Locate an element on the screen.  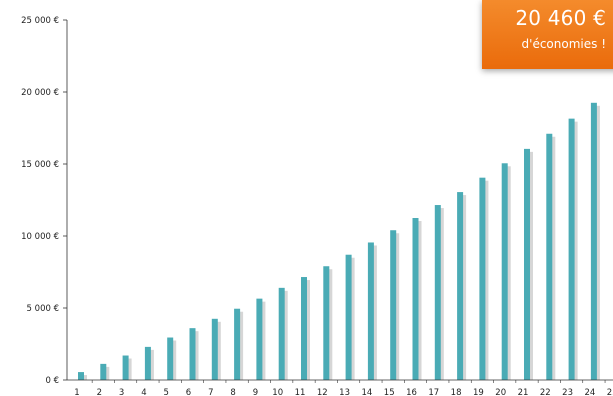
x-tick-label: 7 is located at coordinates (210, 392).